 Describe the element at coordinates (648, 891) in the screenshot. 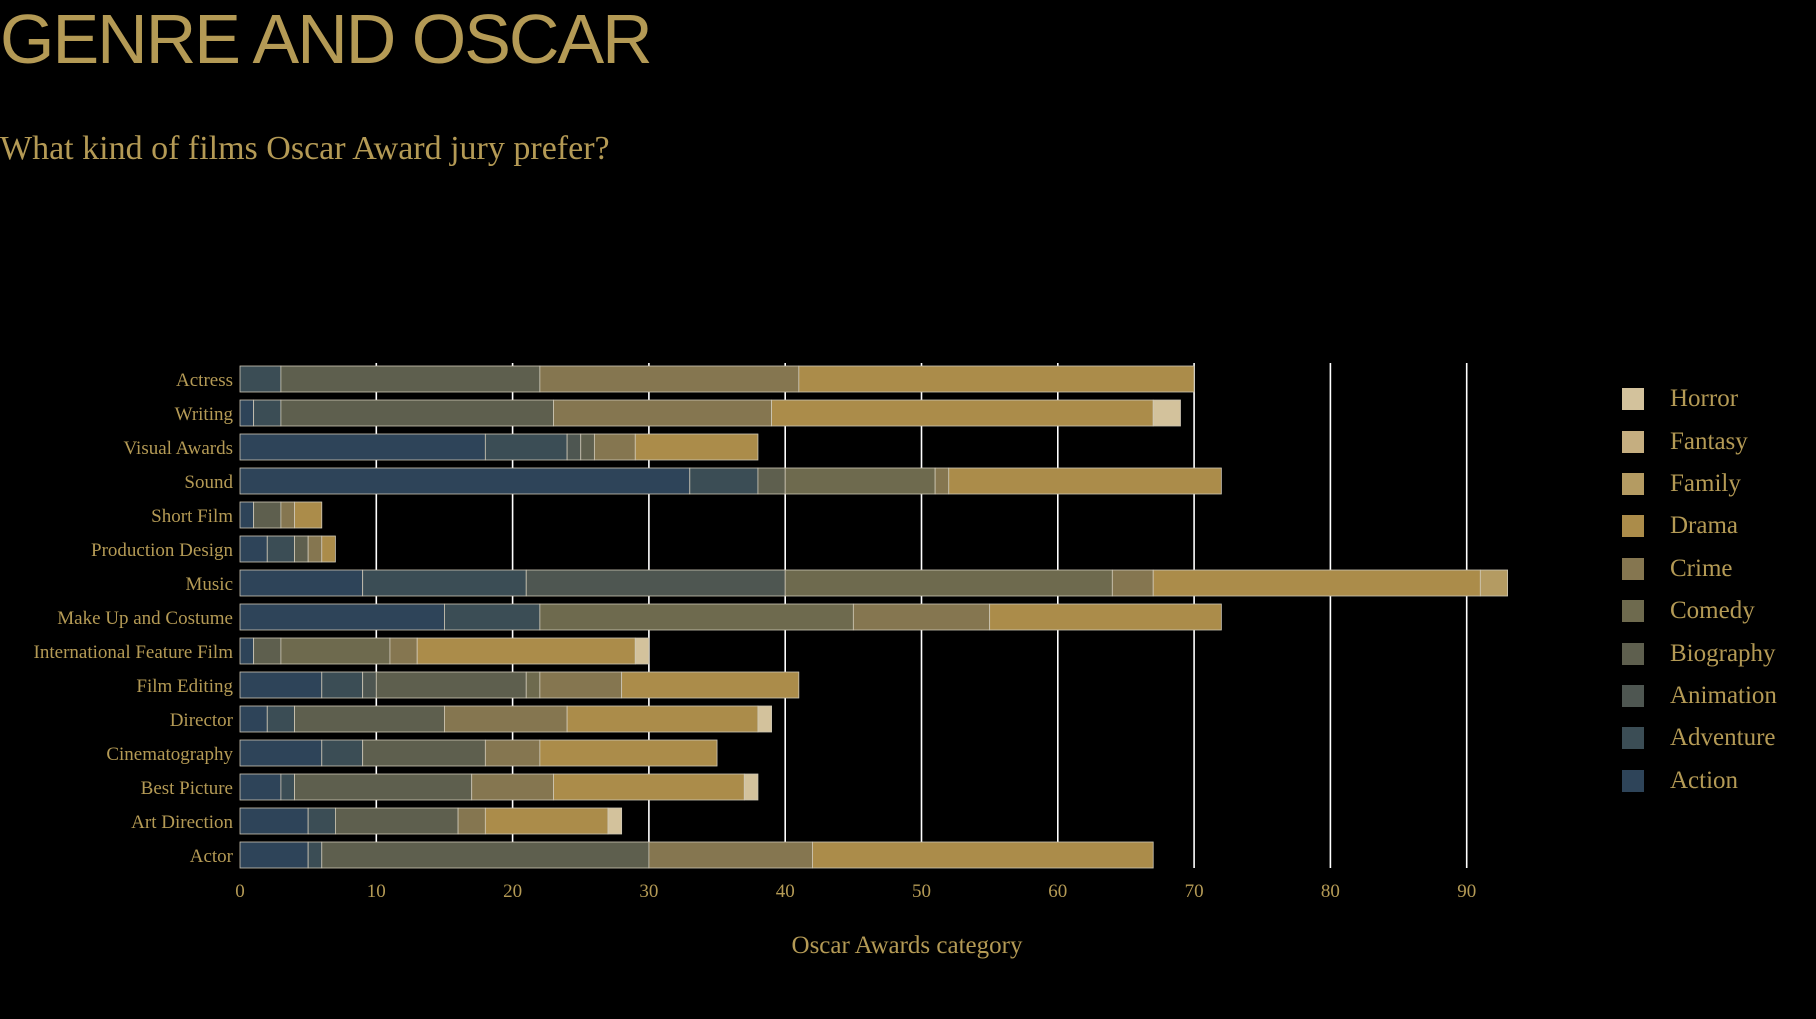

I see `x-tick-label: 30` at that location.